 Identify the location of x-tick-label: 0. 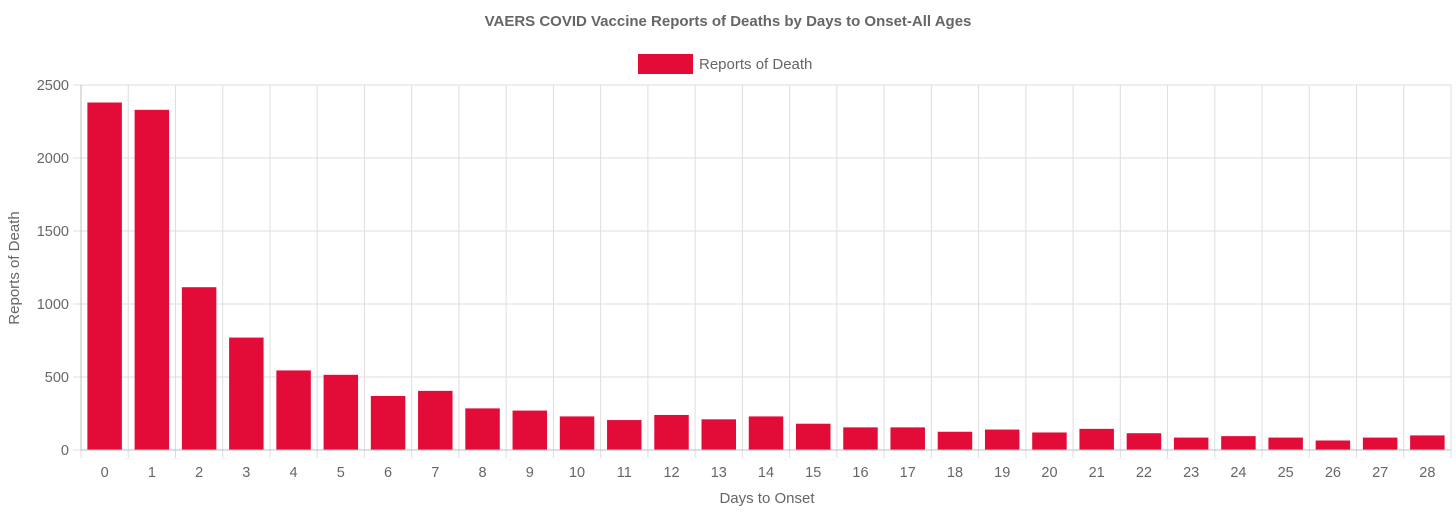
(105, 473).